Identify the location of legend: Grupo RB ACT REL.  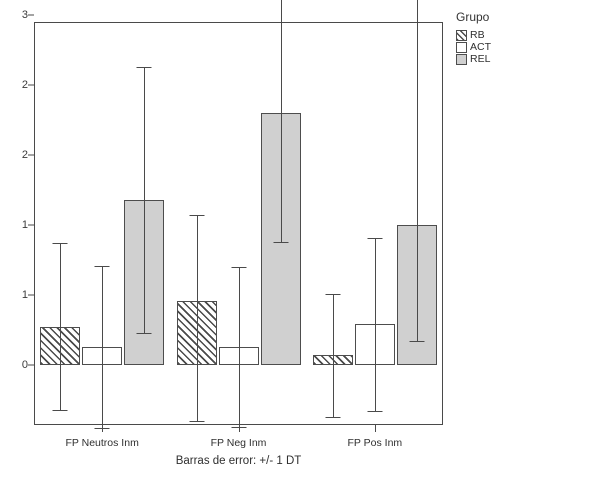
(524, 38).